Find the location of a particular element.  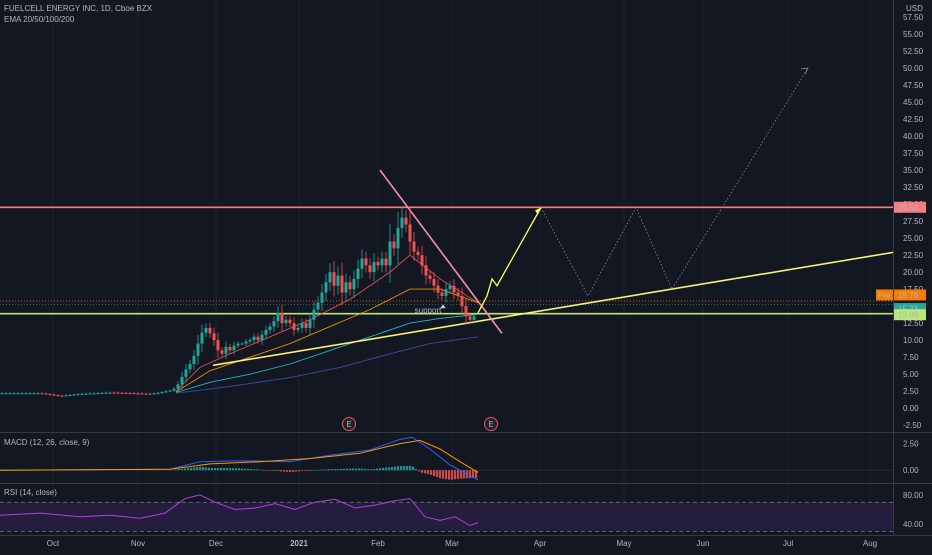

price-tick-label: 55.00 is located at coordinates (913, 34).